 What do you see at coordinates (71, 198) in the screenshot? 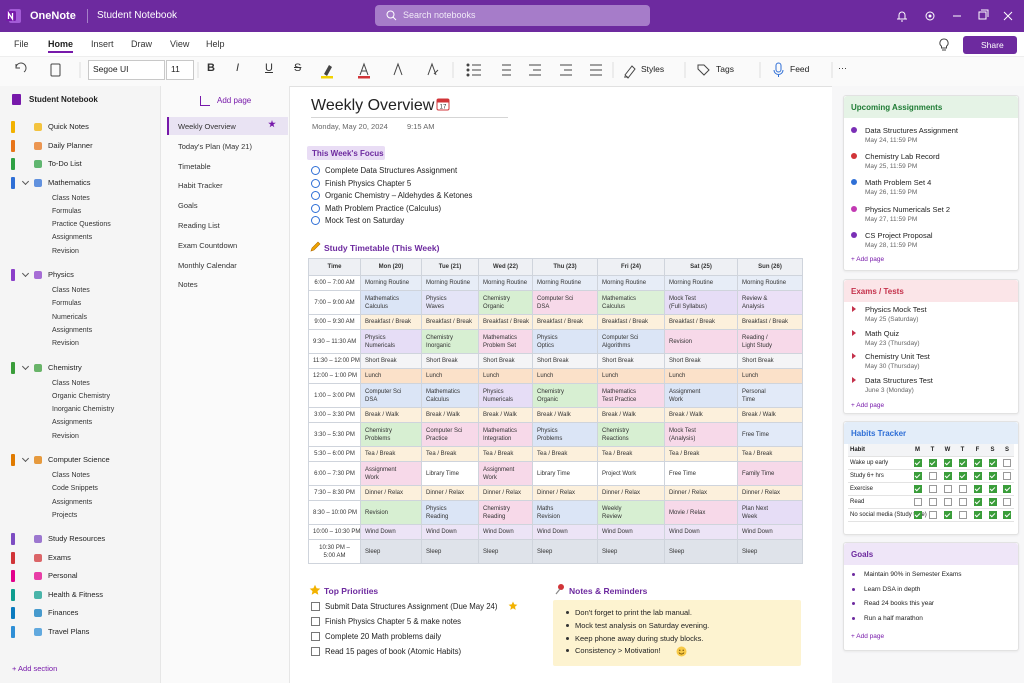
I see `section-page: Class Notes` at bounding box center [71, 198].